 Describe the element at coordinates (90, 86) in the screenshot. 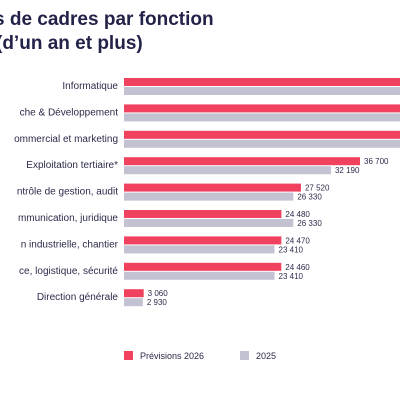

I see `category-label: Informatique` at that location.